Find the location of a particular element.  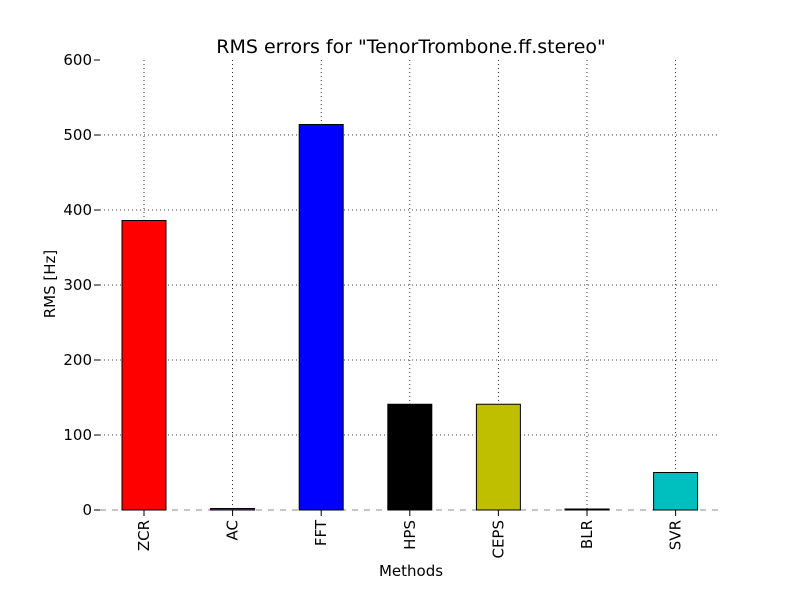

chart-title: RMS errors for "TenorTrombone.ff.stereo" is located at coordinates (411, 47).